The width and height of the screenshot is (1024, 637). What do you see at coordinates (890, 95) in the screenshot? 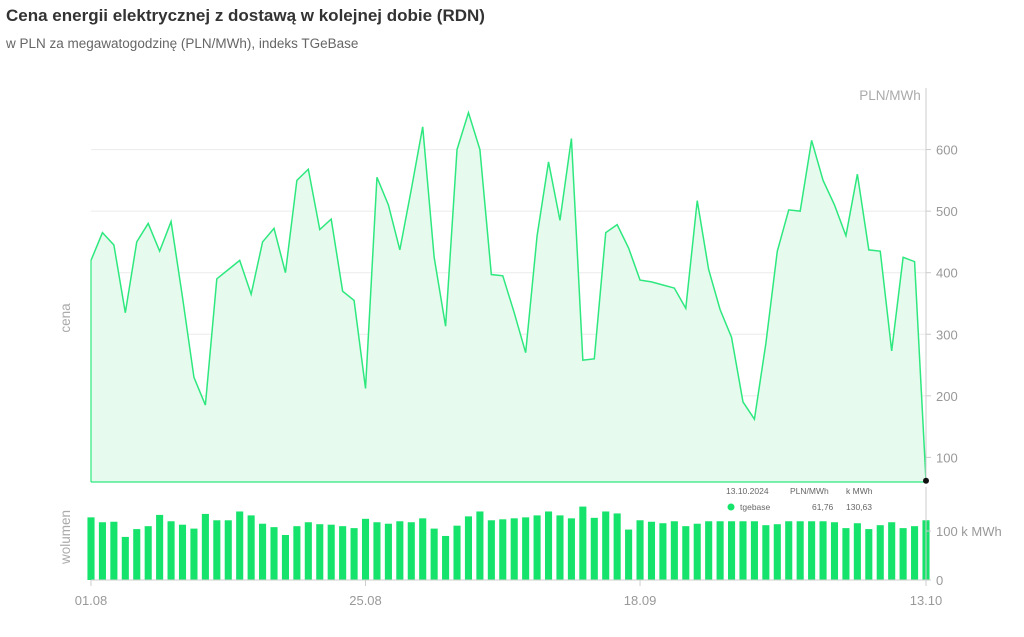
I see `price-unit-label: PLN/MWh` at bounding box center [890, 95].